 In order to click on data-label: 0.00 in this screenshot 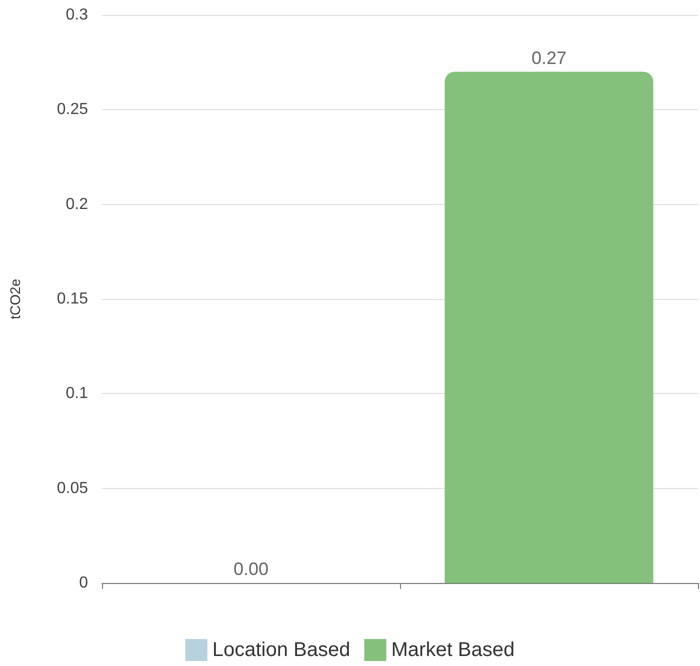, I will do `click(251, 569)`.